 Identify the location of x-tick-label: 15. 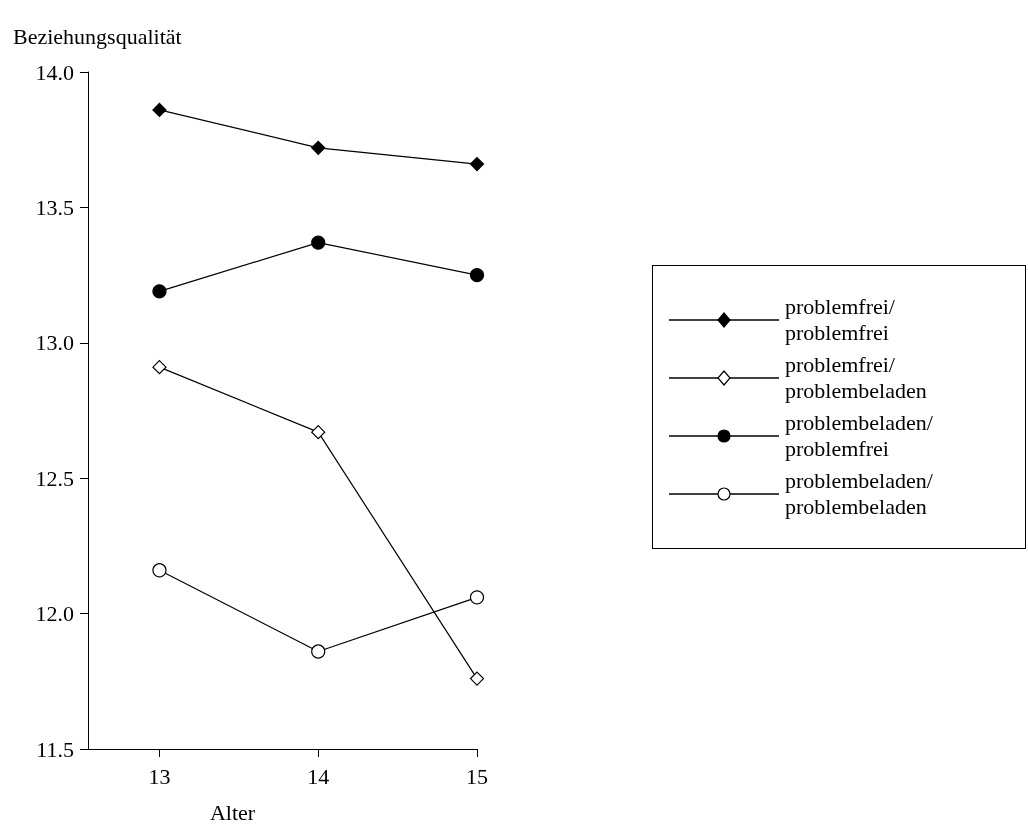
(477, 776).